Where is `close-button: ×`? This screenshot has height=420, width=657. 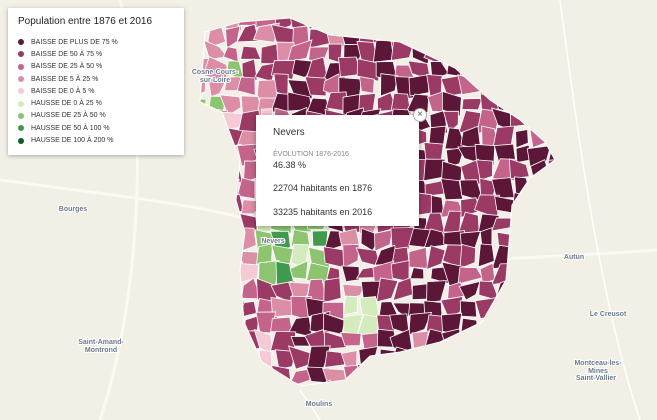
close-button: × is located at coordinates (420, 115).